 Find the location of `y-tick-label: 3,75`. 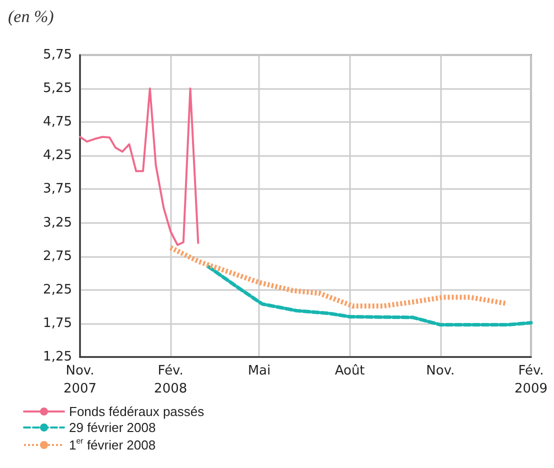

y-tick-label: 3,75 is located at coordinates (57, 189).